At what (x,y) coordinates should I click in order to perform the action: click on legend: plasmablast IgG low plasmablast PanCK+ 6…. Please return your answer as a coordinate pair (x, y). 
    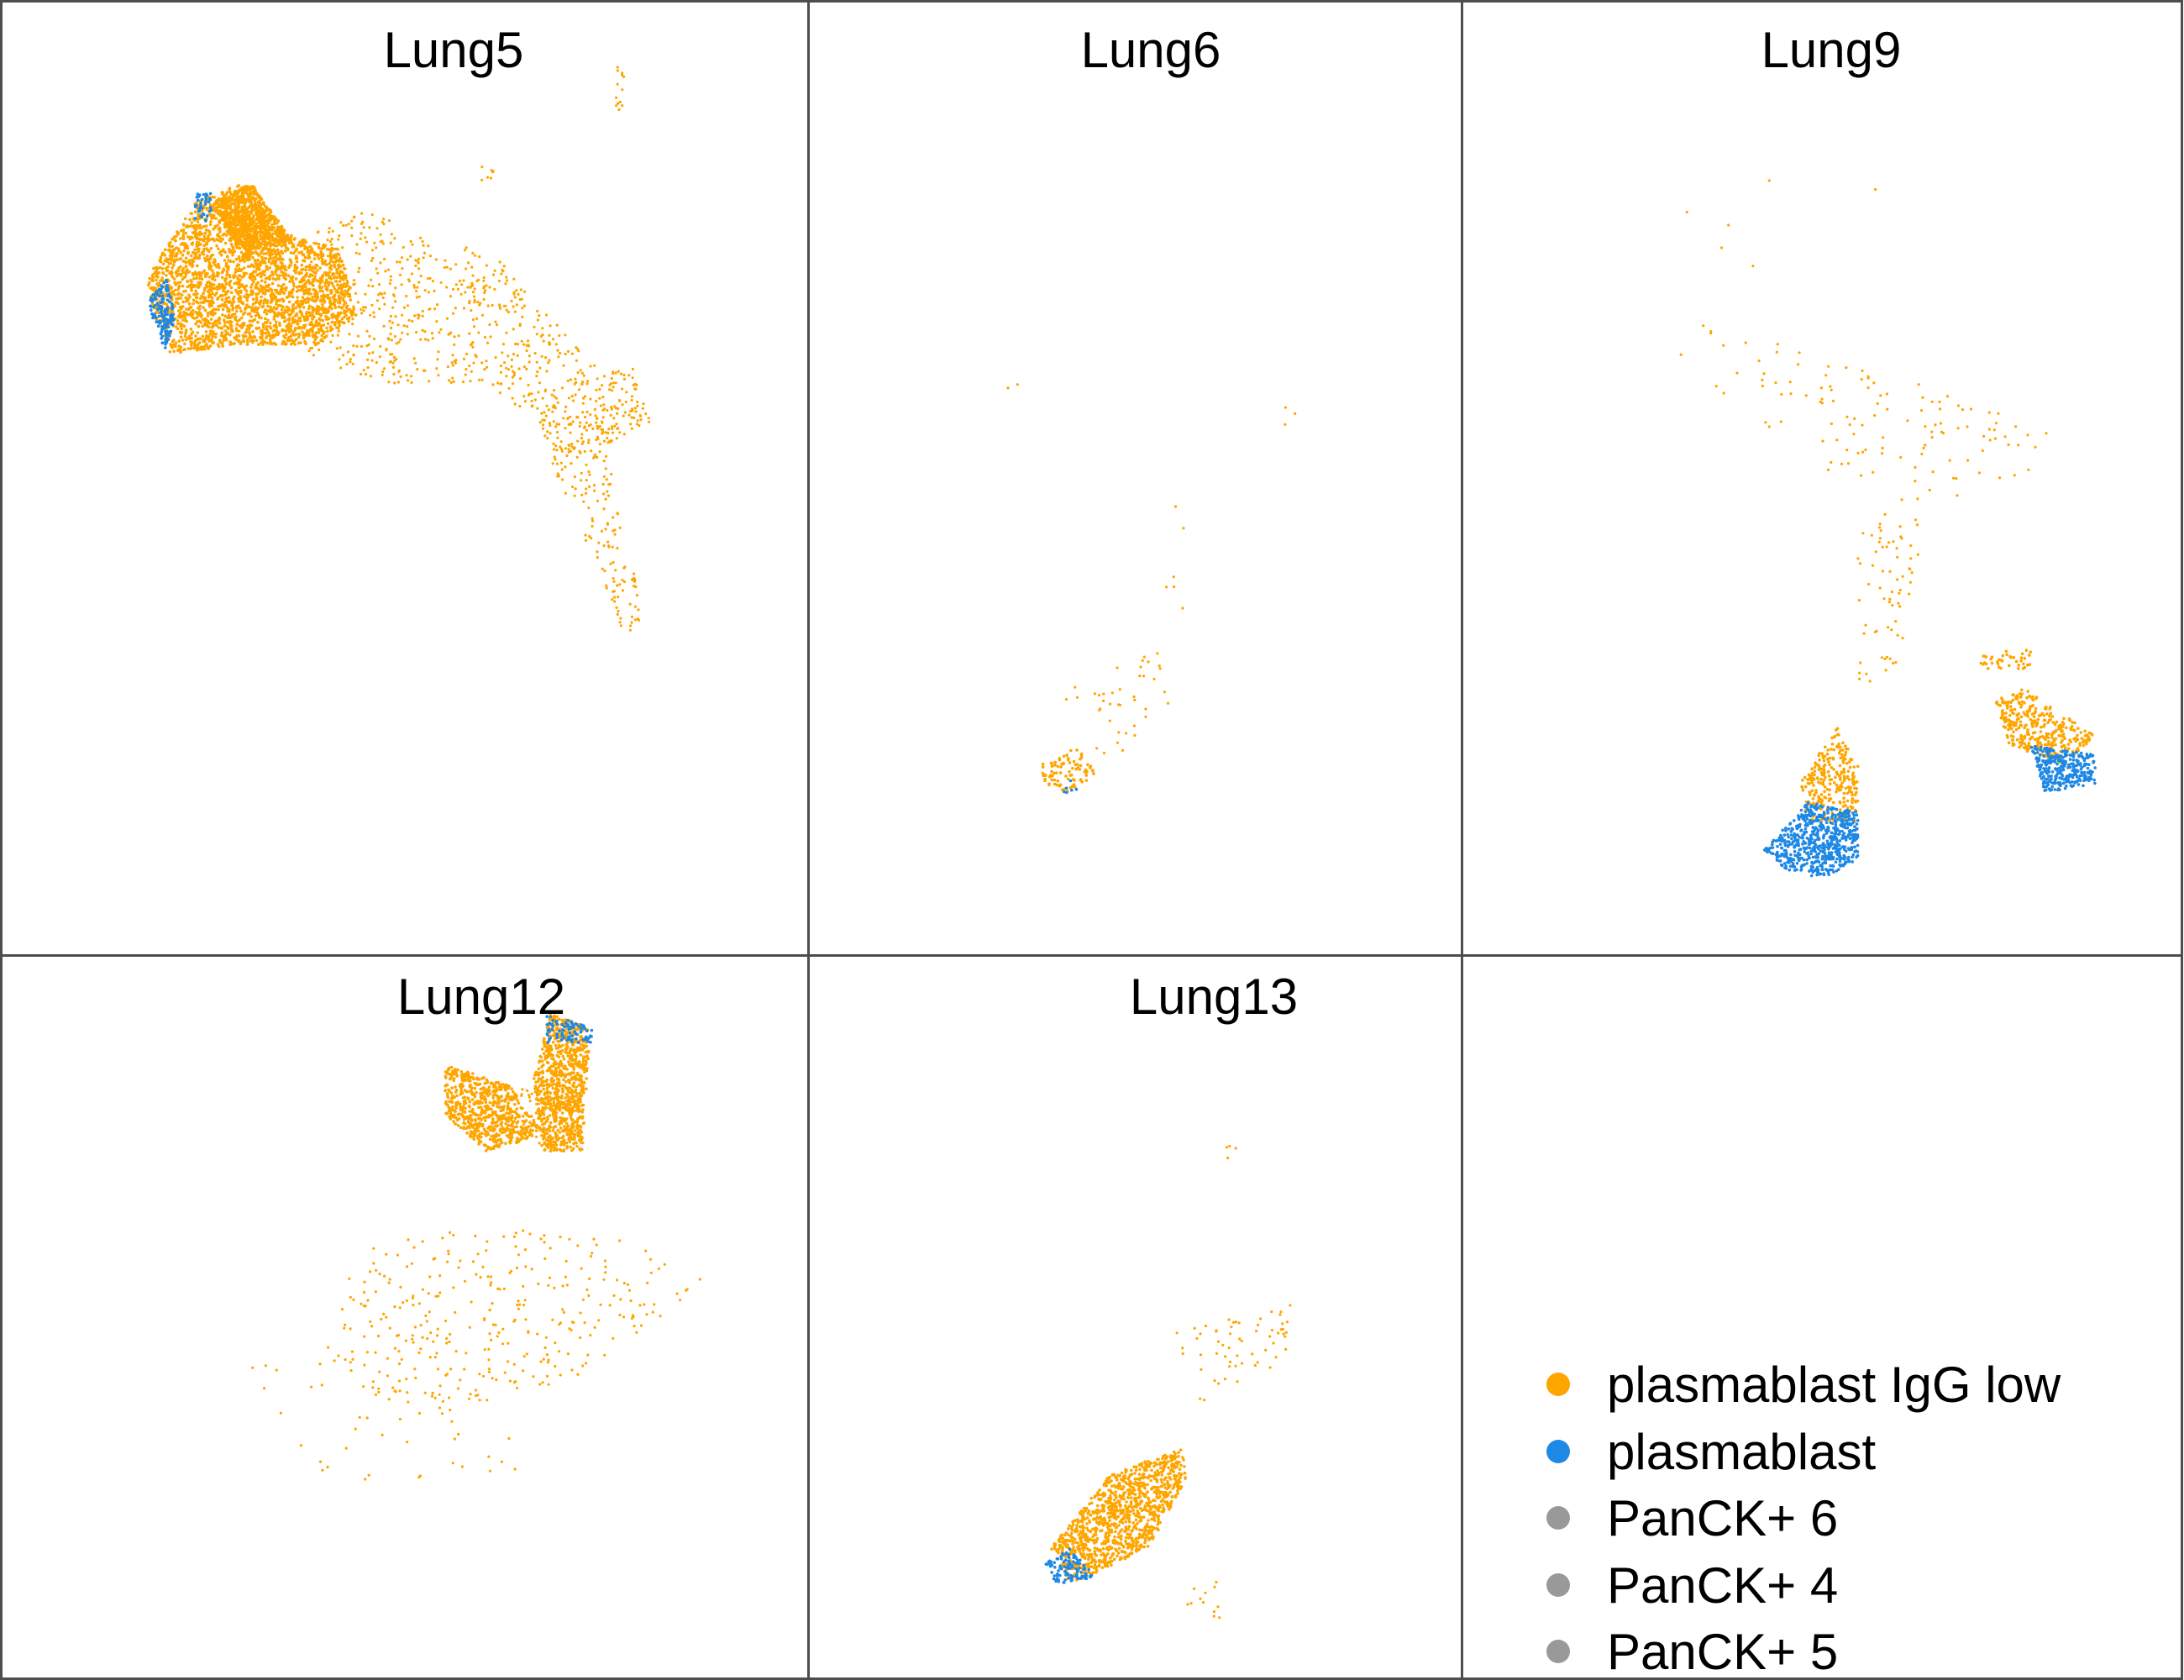
    Looking at the image, I should click on (1803, 1518).